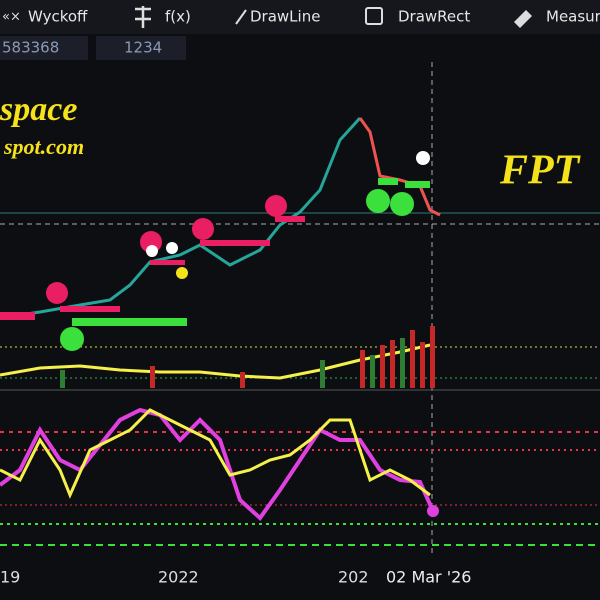 This screenshot has width=600, height=600. I want to click on watermark: spot.com, so click(43, 146).